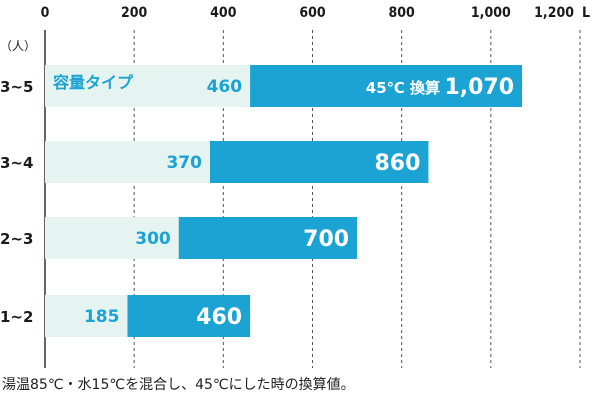 The image size is (600, 400). What do you see at coordinates (16, 239) in the screenshot?
I see `category-label: 2~3` at bounding box center [16, 239].